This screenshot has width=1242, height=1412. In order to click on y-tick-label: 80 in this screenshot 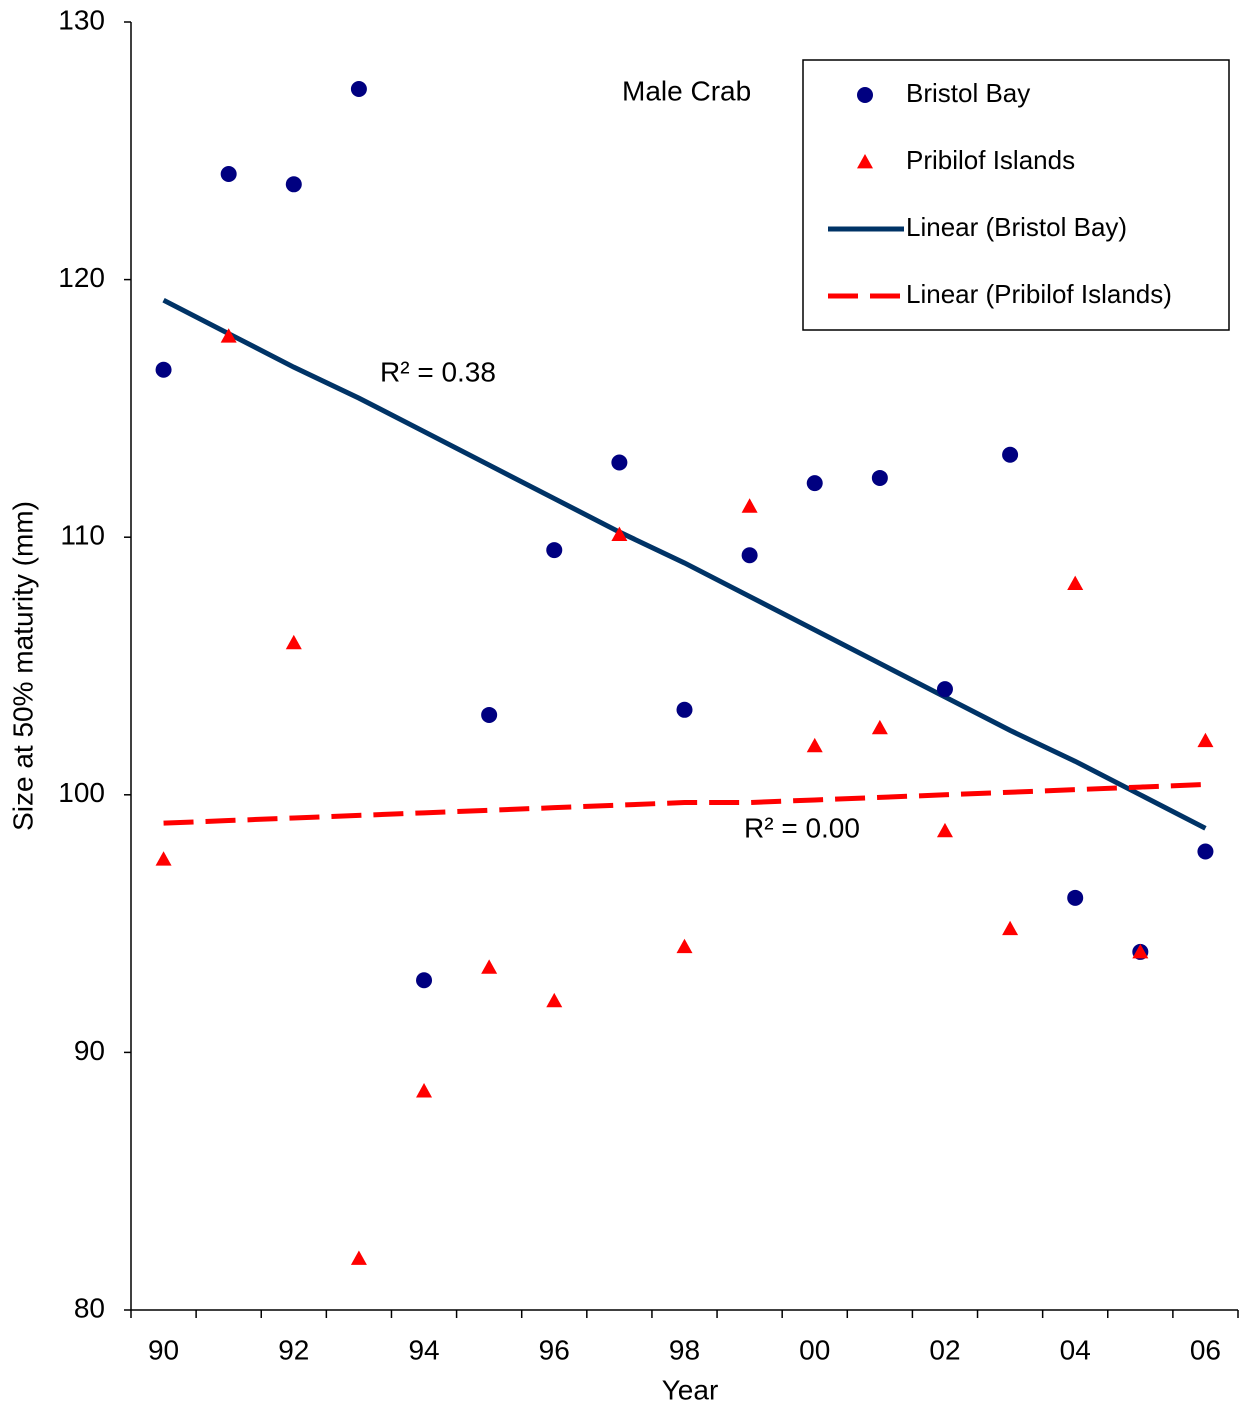, I will do `click(89, 1307)`.